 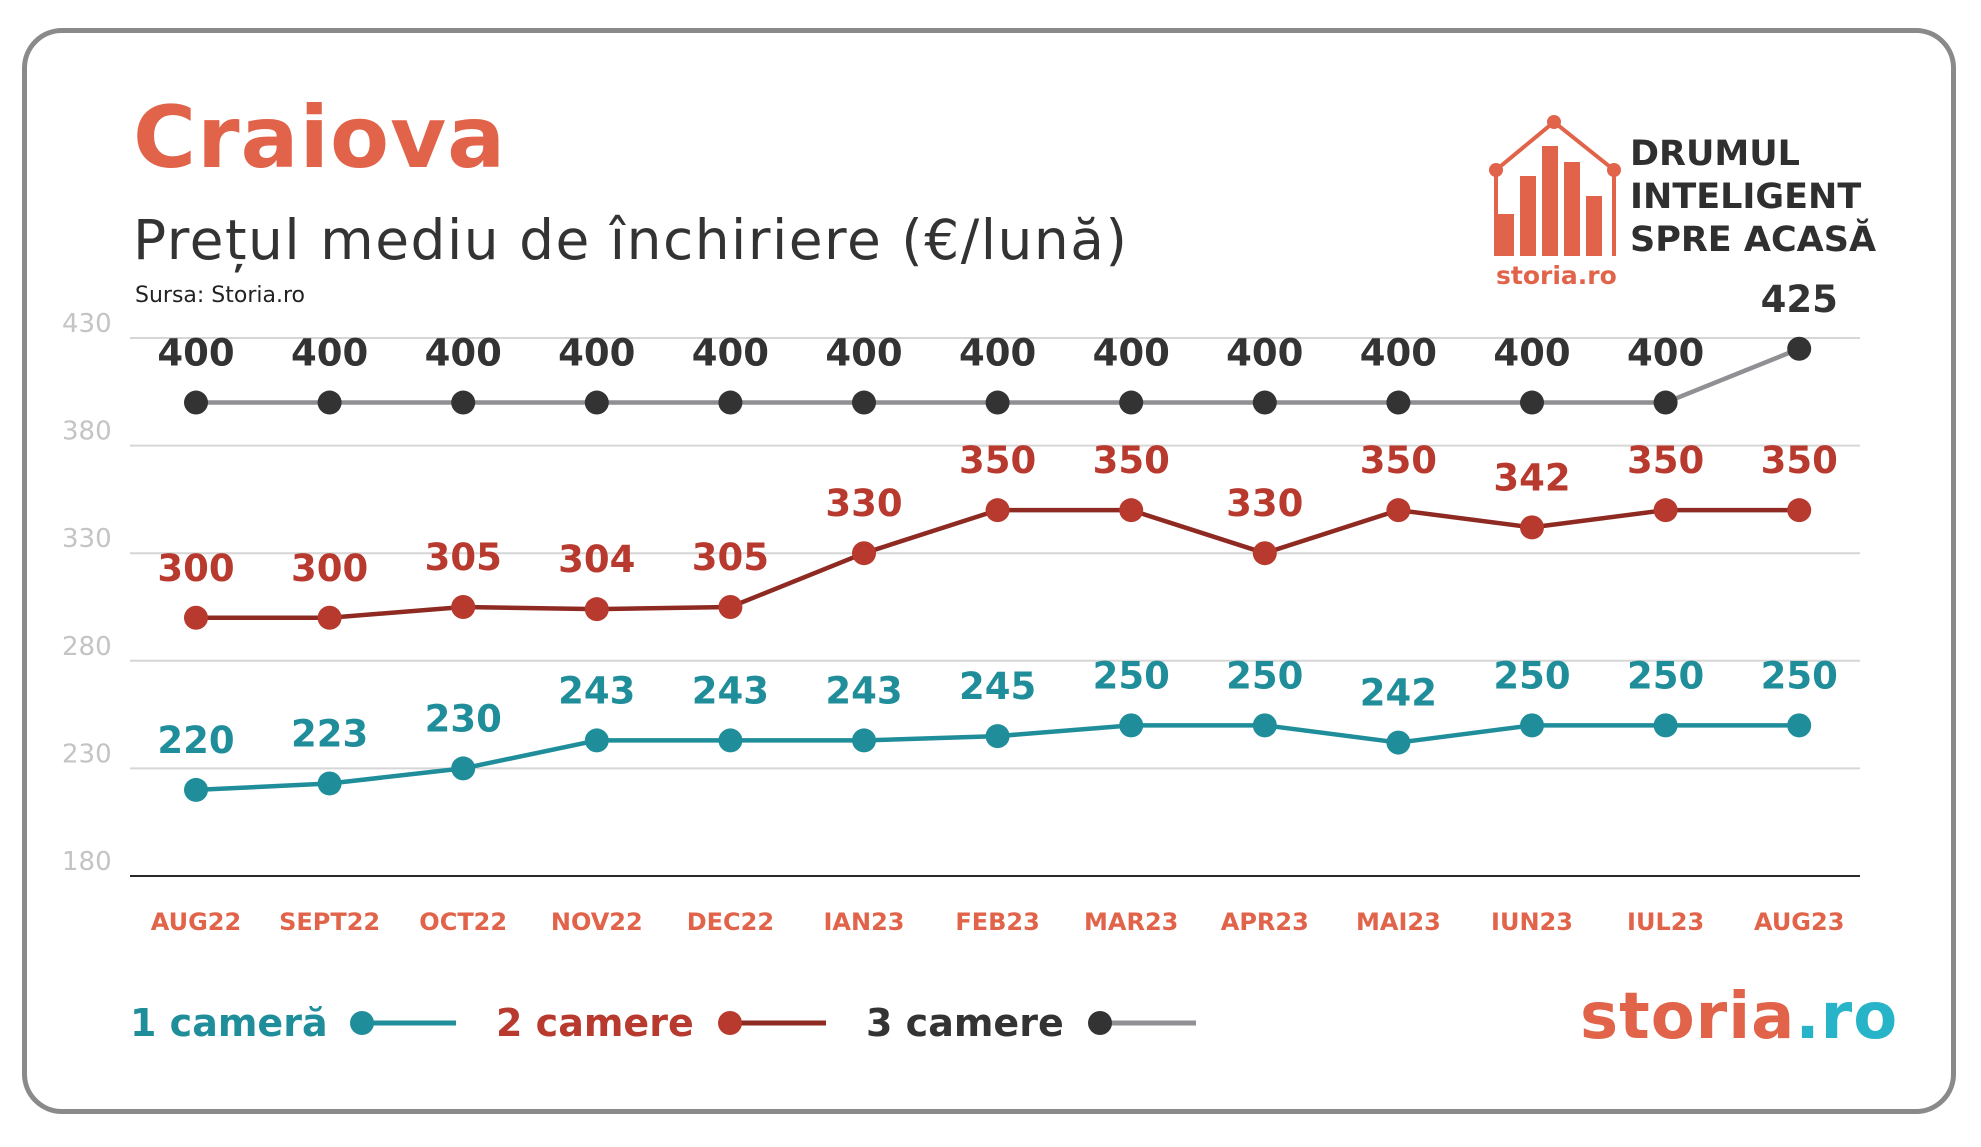 I want to click on x-tick-label: AUG22, so click(x=196, y=922).